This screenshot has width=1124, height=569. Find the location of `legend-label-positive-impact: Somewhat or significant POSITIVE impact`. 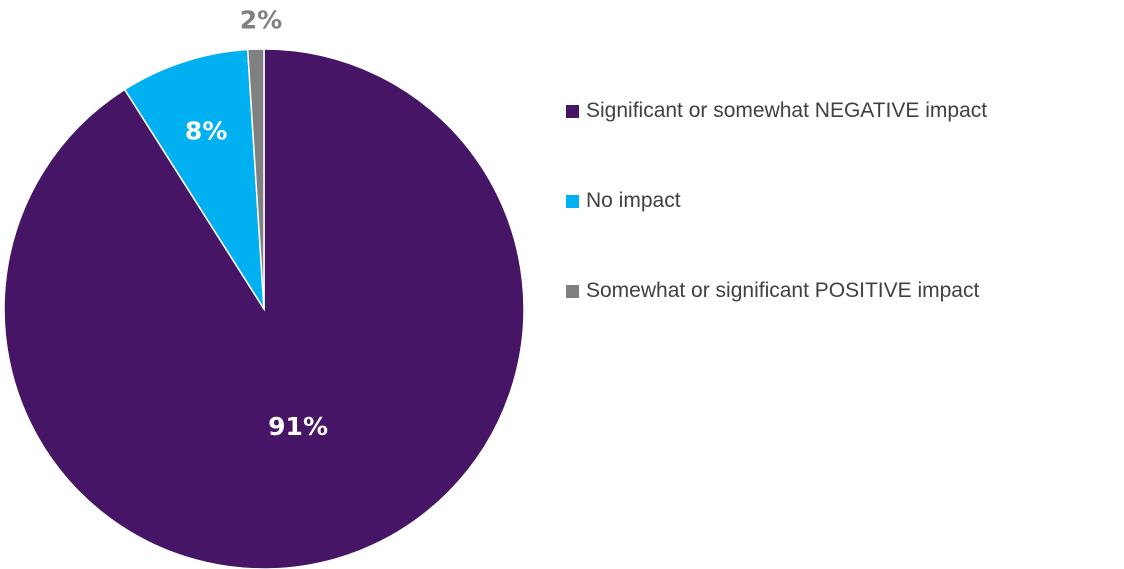

legend-label-positive-impact: Somewhat or significant POSITIVE impact is located at coordinates (783, 290).